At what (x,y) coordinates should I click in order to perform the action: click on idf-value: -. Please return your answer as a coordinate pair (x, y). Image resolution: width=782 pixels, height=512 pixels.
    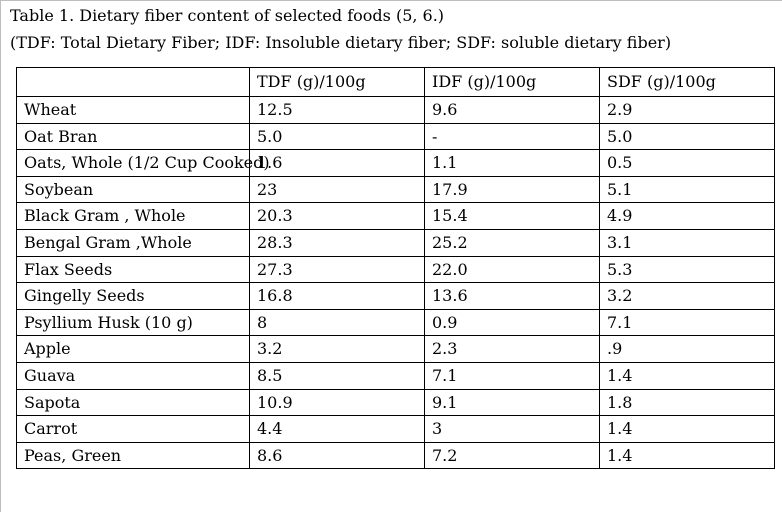
    Looking at the image, I should click on (512, 136).